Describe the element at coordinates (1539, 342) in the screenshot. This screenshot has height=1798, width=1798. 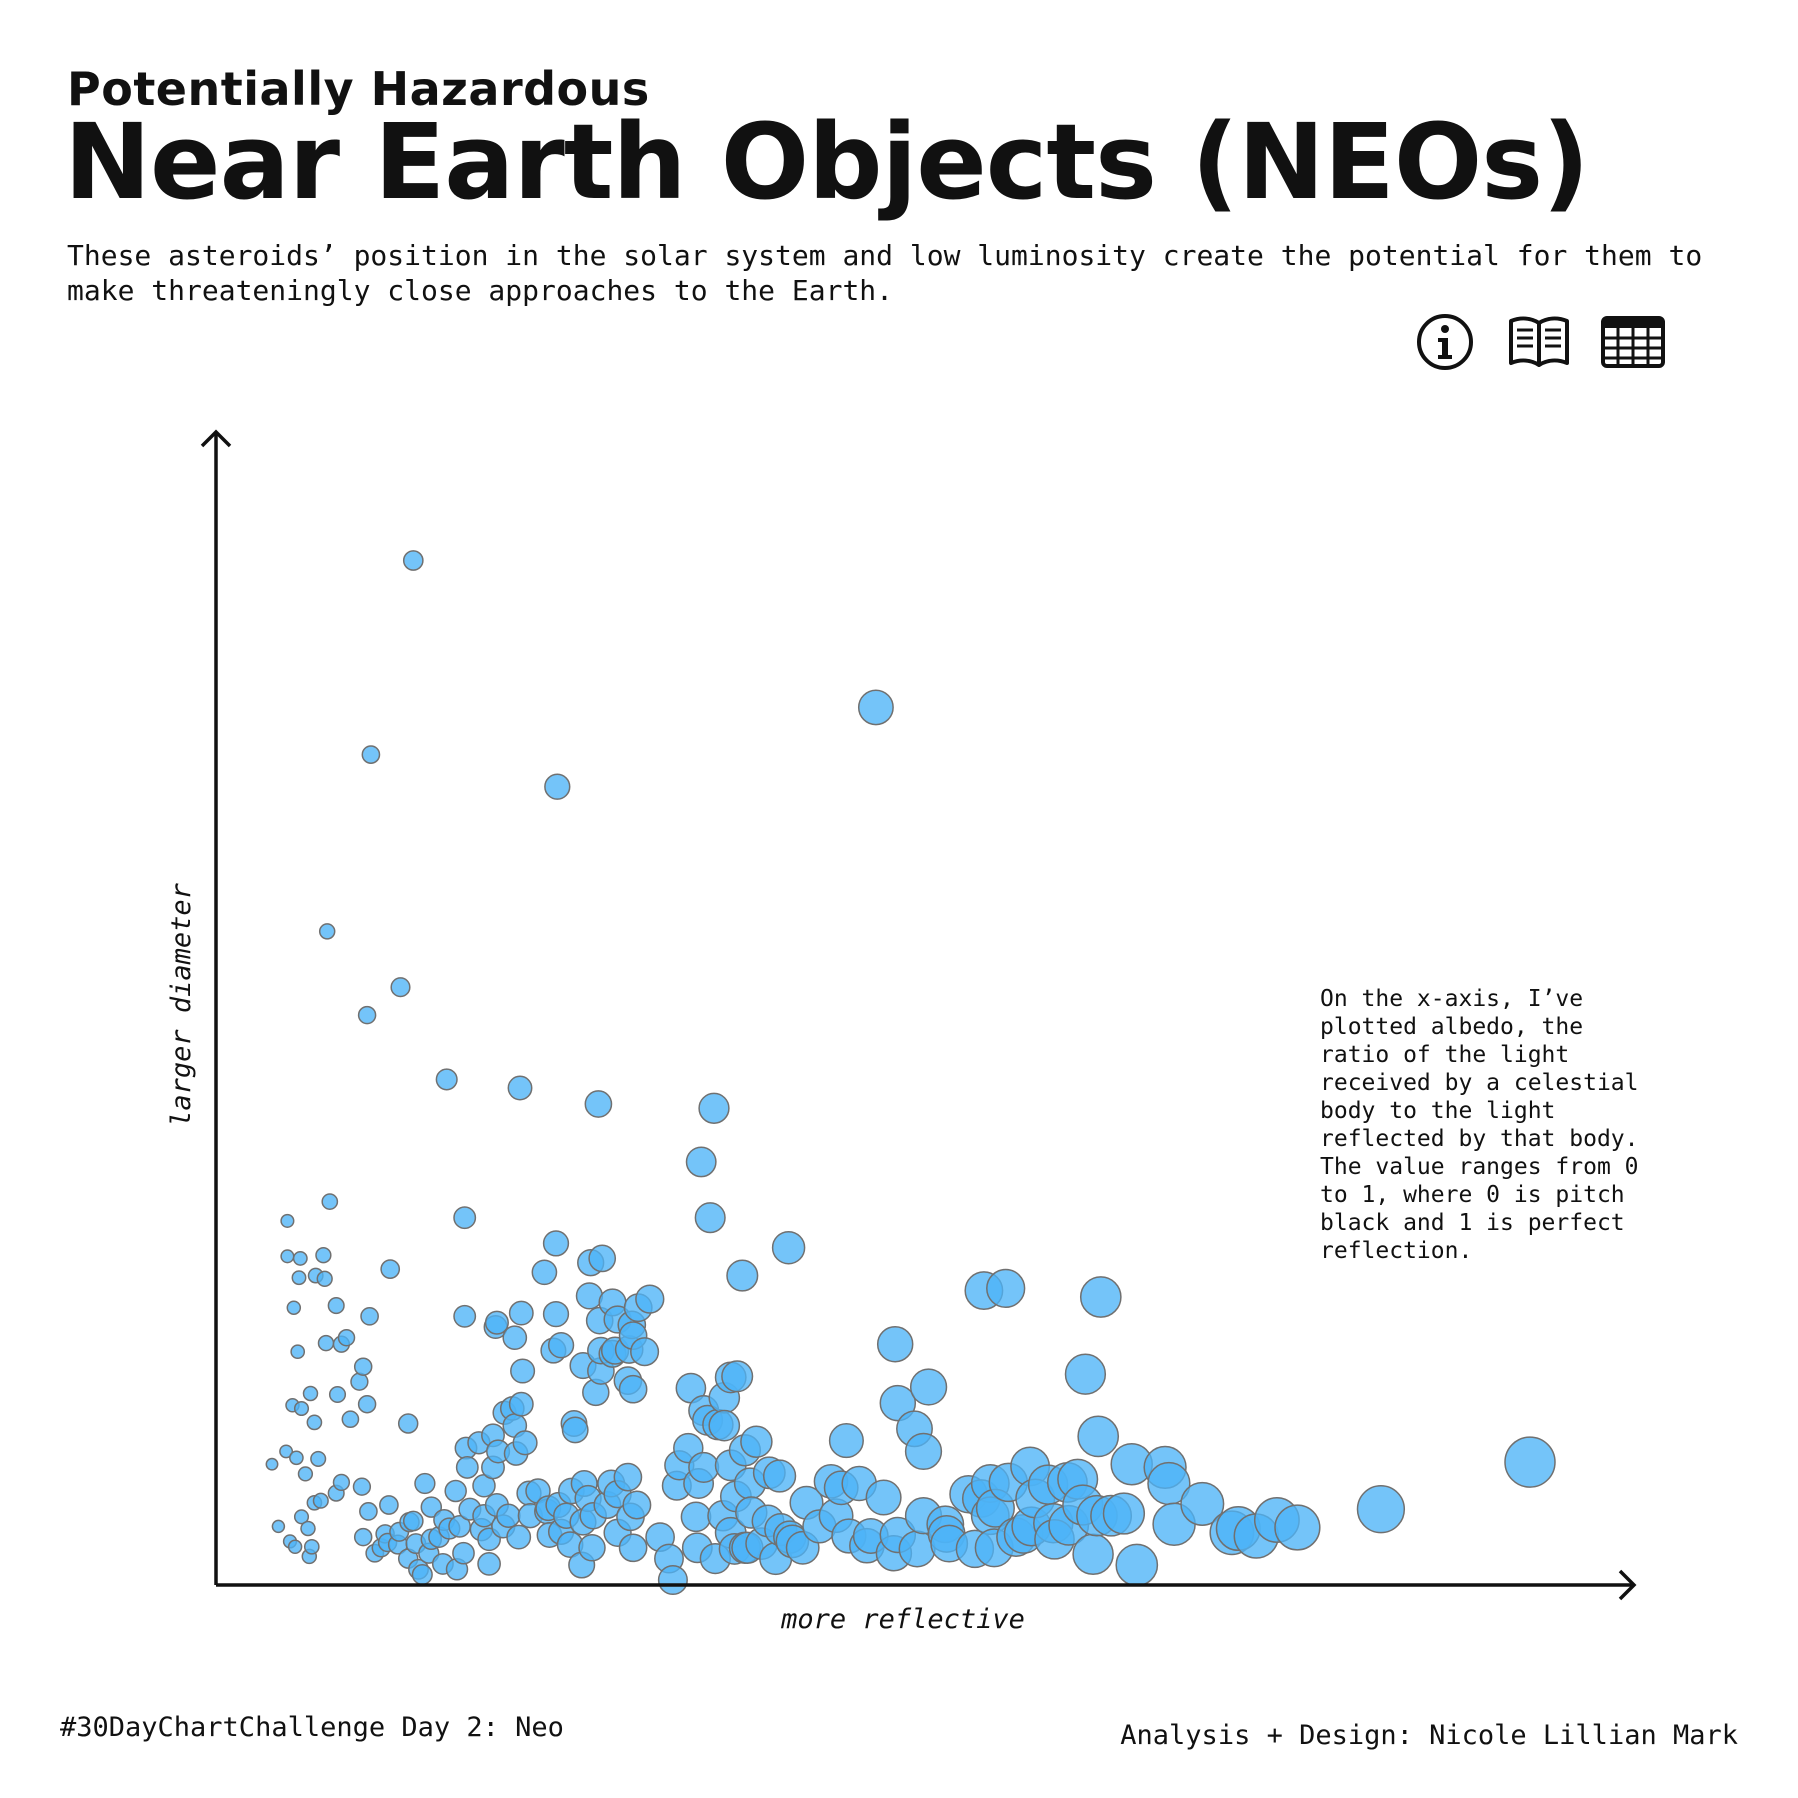
I see `book-button` at that location.